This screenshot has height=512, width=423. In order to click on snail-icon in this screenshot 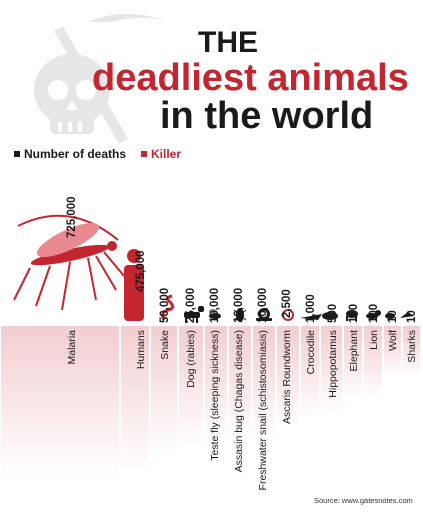, I will do `click(264, 314)`.